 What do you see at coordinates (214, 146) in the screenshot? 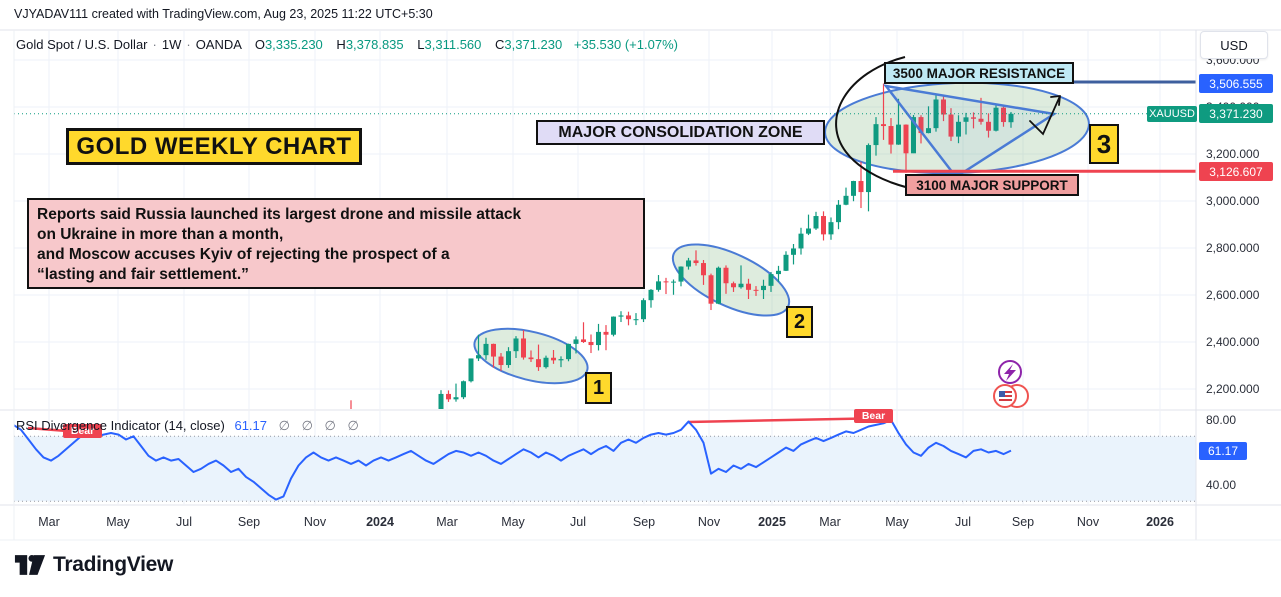
I see `chart-title-annotation: GOLD WEEKLY CHART` at bounding box center [214, 146].